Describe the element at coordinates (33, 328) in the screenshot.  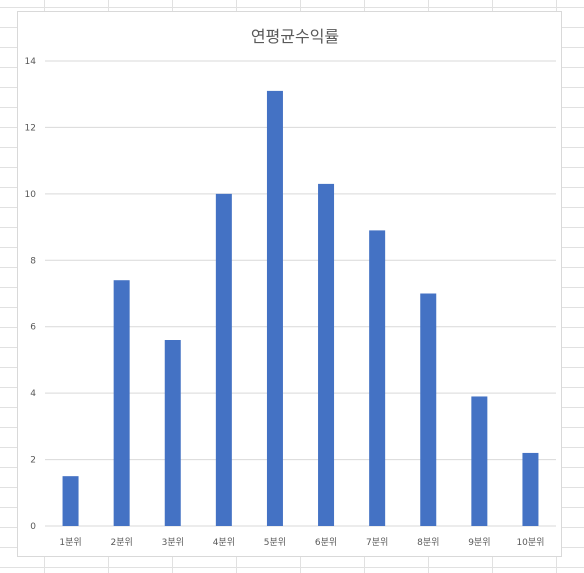
I see `y-tick-label: 6` at that location.